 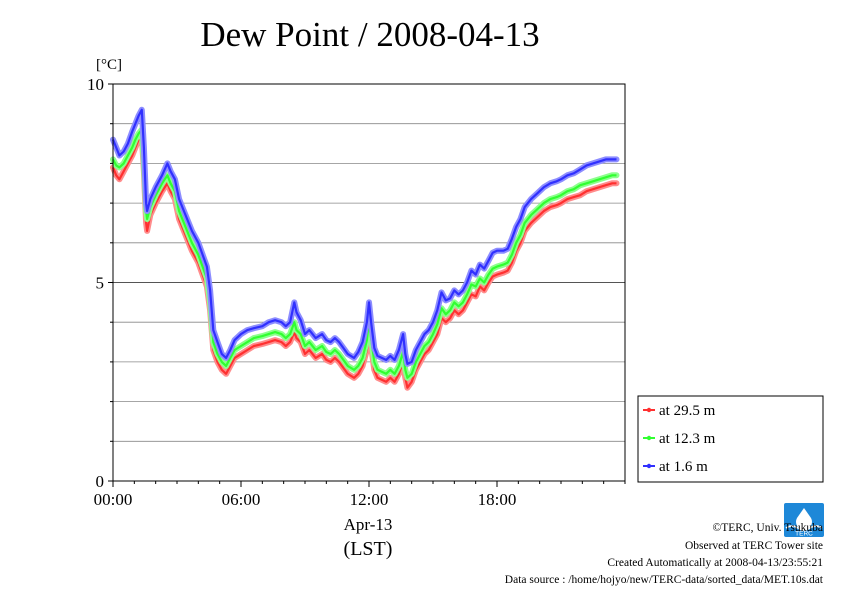 What do you see at coordinates (100, 481) in the screenshot?
I see `y-tick-label: 0` at bounding box center [100, 481].